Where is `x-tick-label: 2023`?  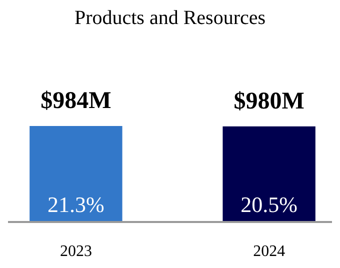
x-tick-label: 2023 is located at coordinates (76, 251).